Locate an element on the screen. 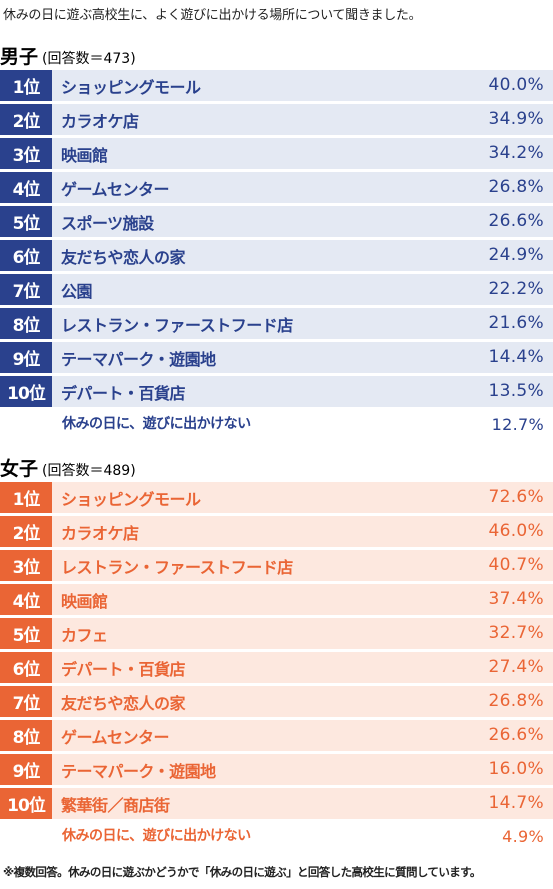 Image resolution: width=553 pixels, height=889 pixels. percentage-value: 37.4% is located at coordinates (516, 599).